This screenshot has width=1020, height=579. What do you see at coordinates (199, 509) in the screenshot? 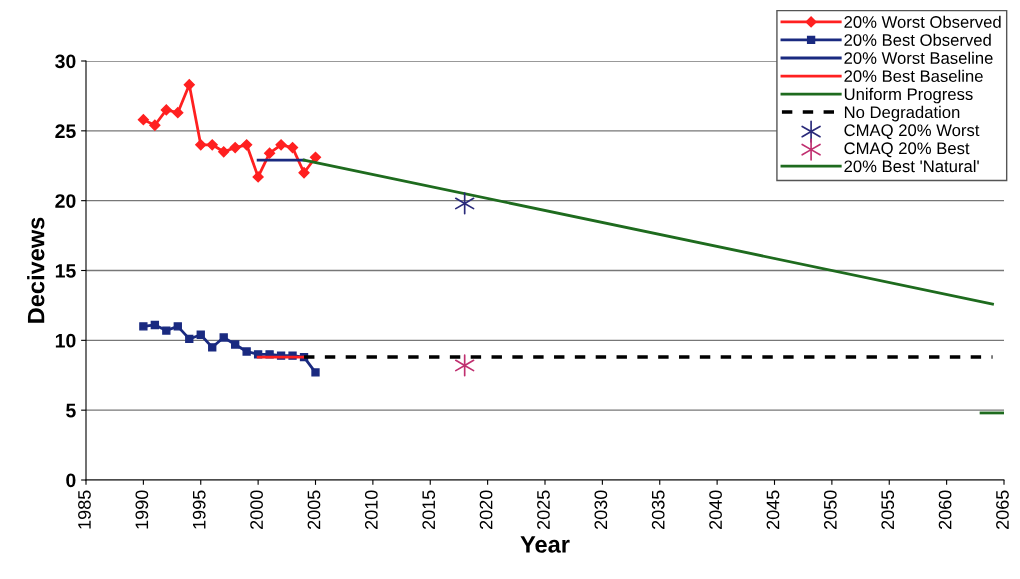
I see `x-tick-label: 1995` at bounding box center [199, 509].